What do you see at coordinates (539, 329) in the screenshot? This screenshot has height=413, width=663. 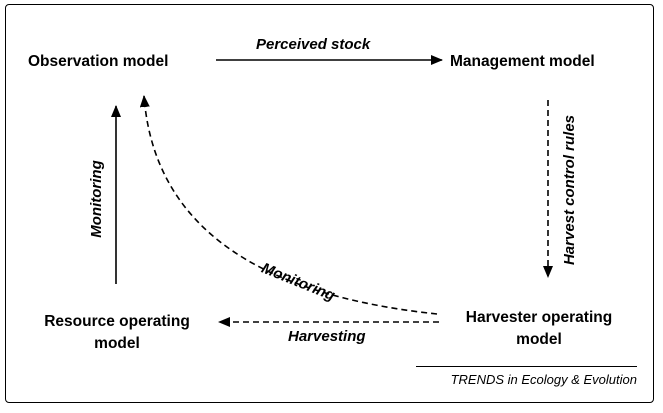 I see `harvester-operating-model-node: Harvester operating model` at bounding box center [539, 329].